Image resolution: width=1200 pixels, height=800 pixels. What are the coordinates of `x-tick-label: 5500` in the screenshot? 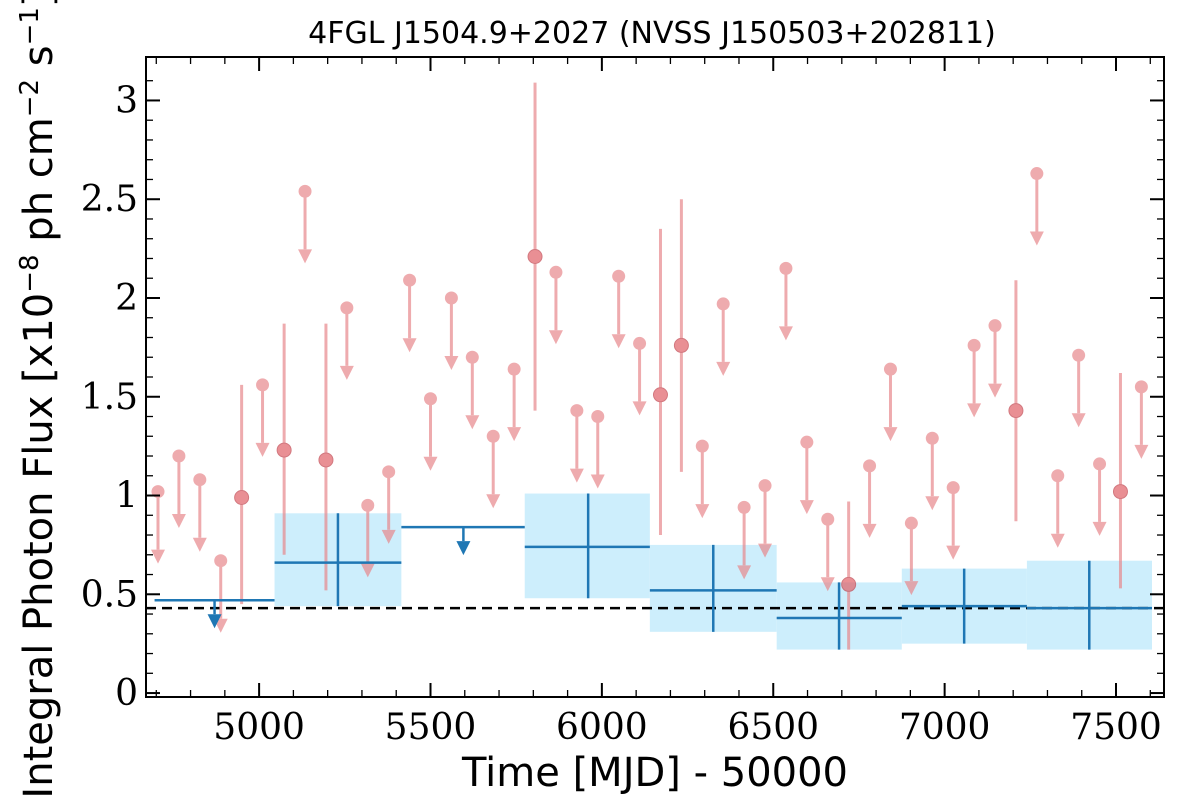 It's located at (431, 727).